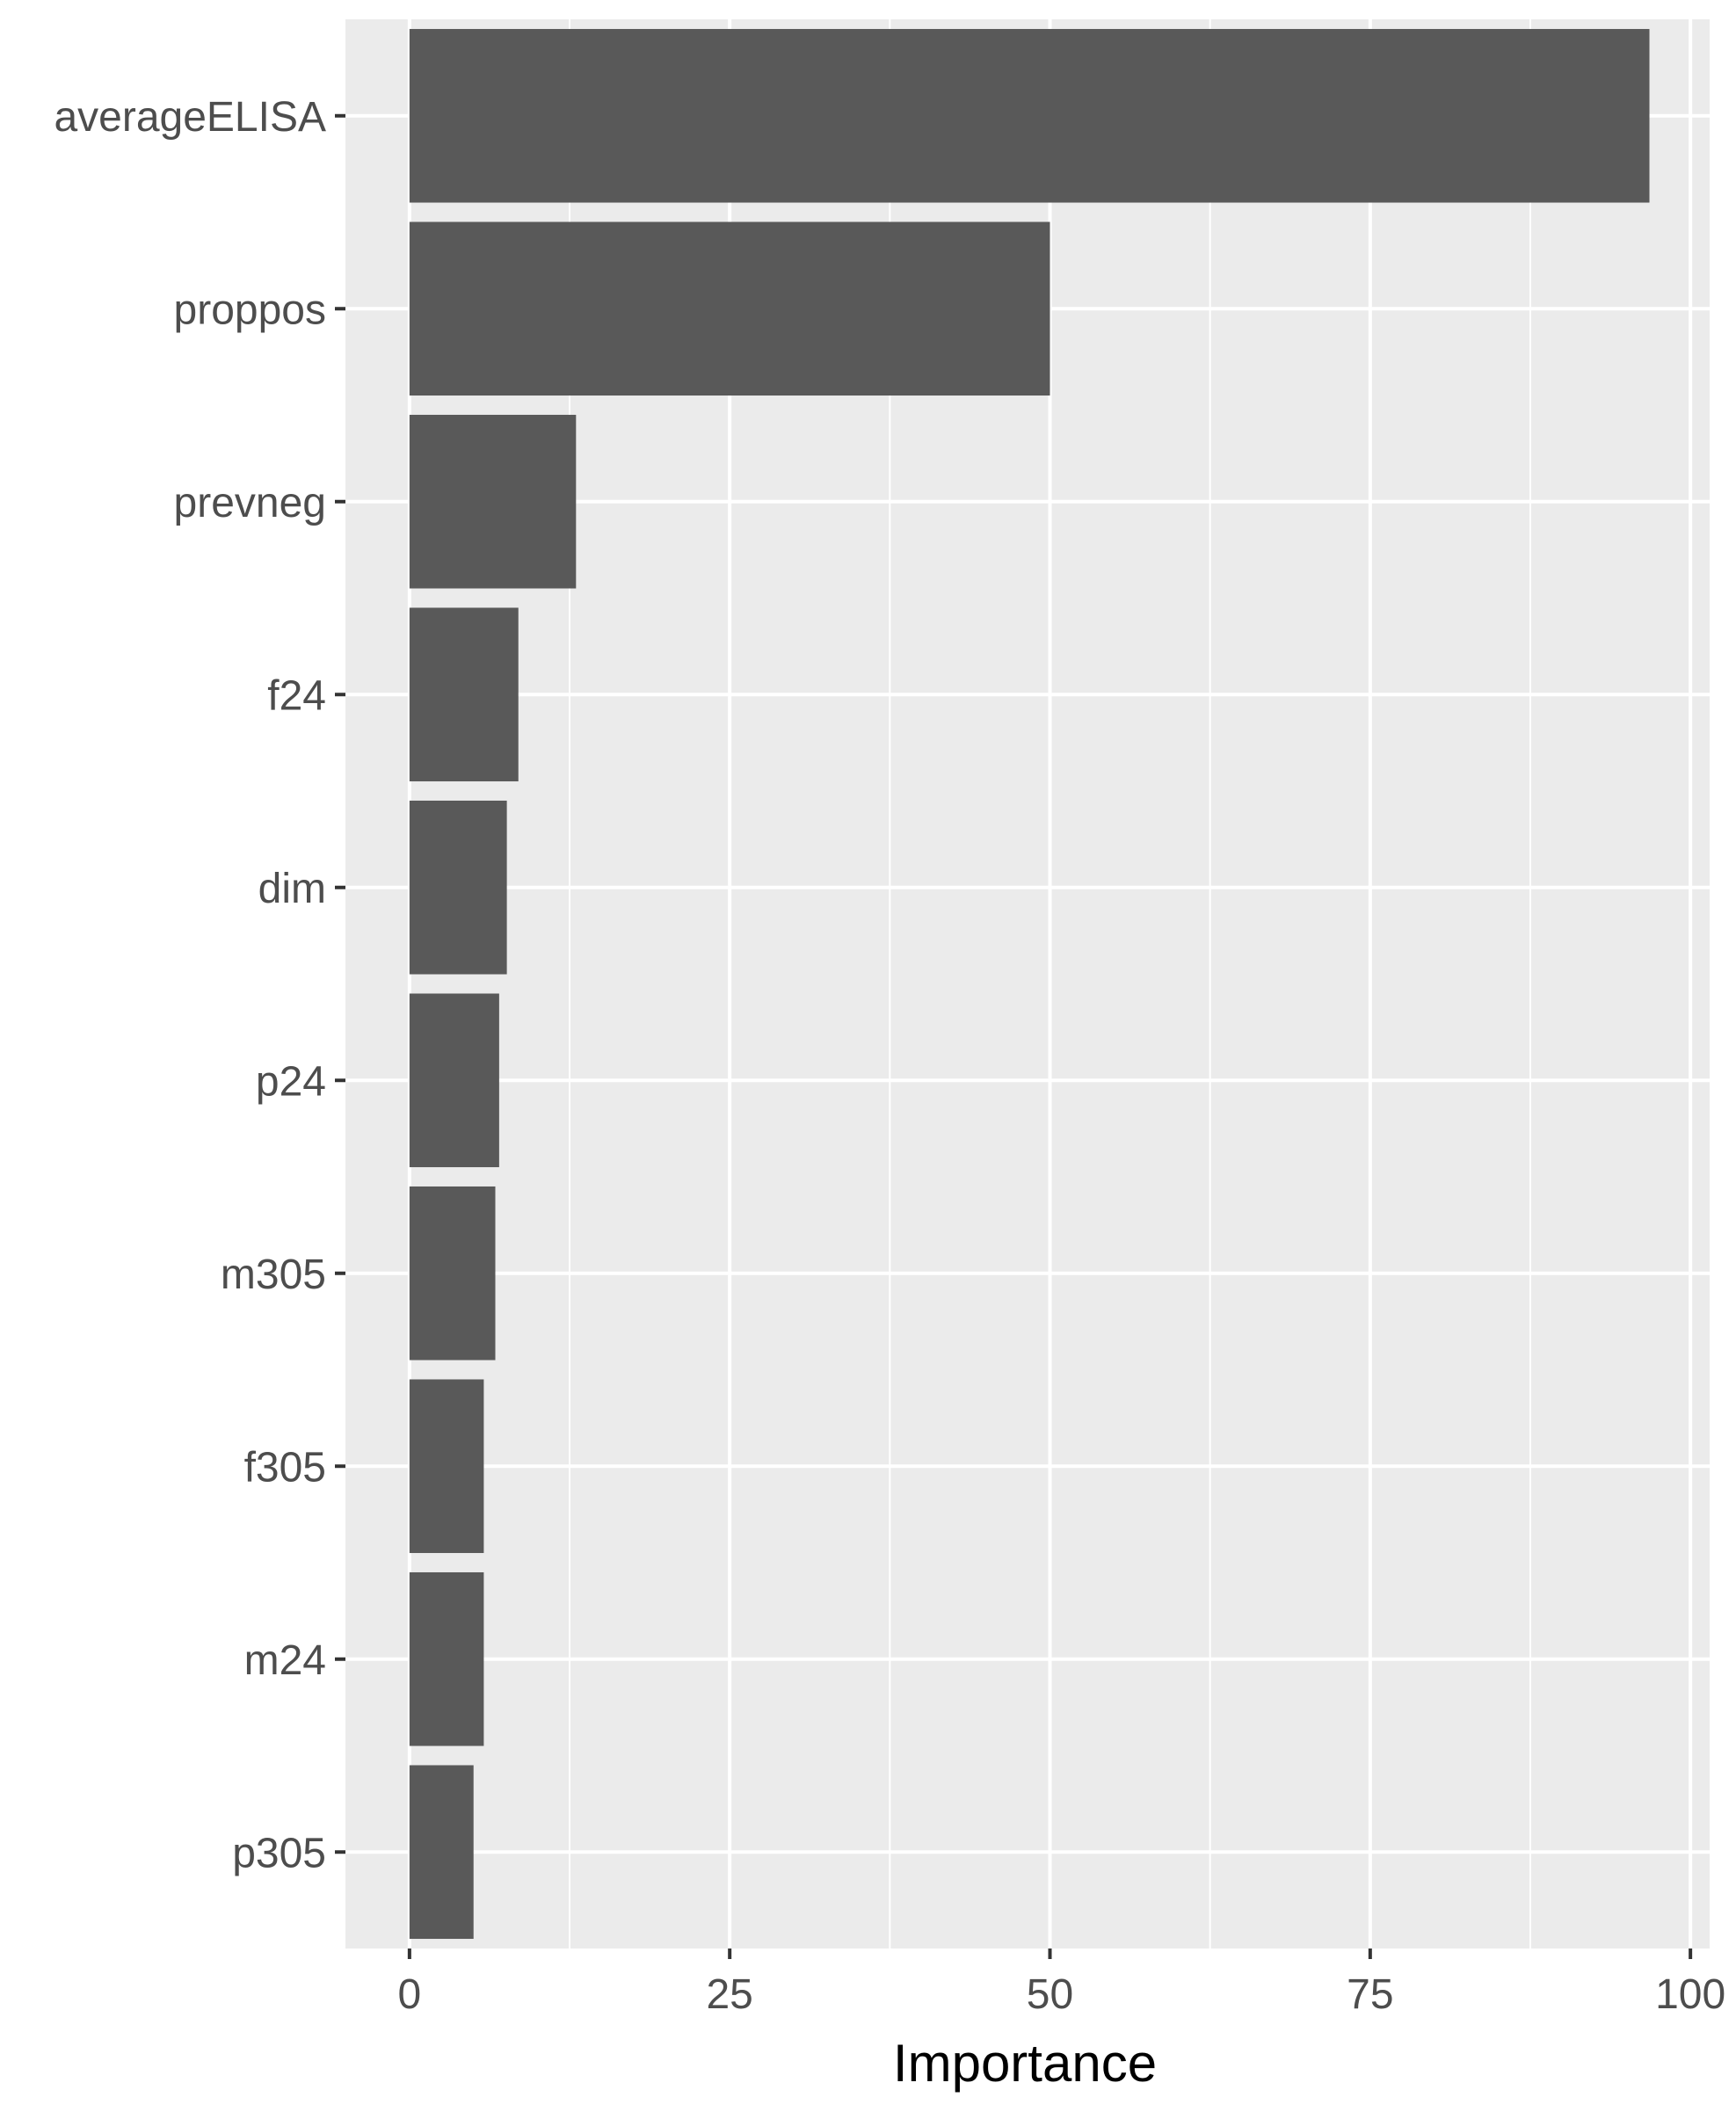 This screenshot has width=1736, height=2119. I want to click on bar-m305, so click(453, 1273).